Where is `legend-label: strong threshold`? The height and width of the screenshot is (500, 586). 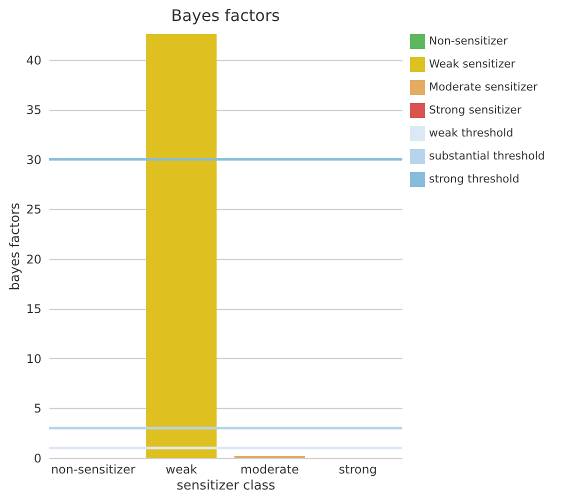
legend-label: strong threshold is located at coordinates (474, 179).